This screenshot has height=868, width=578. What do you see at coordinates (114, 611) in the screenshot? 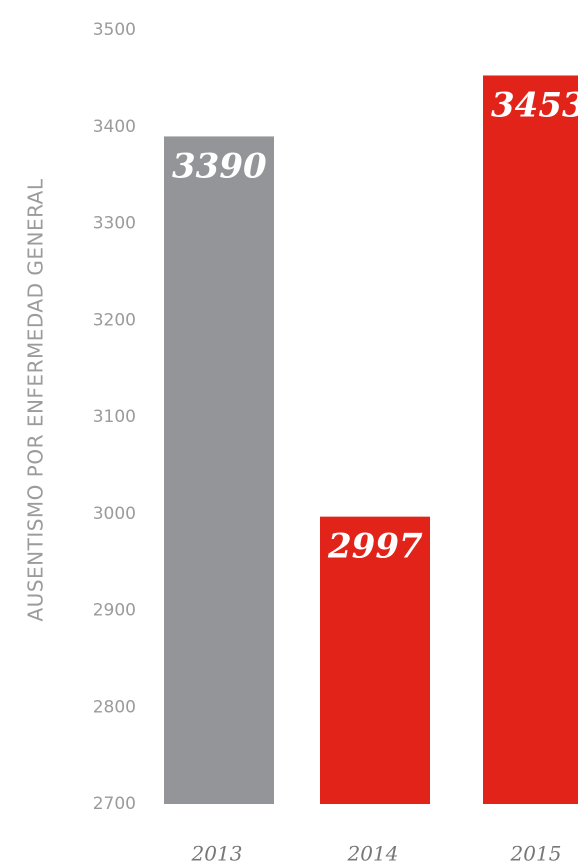
I see `y-tick-label: 2900` at bounding box center [114, 611].